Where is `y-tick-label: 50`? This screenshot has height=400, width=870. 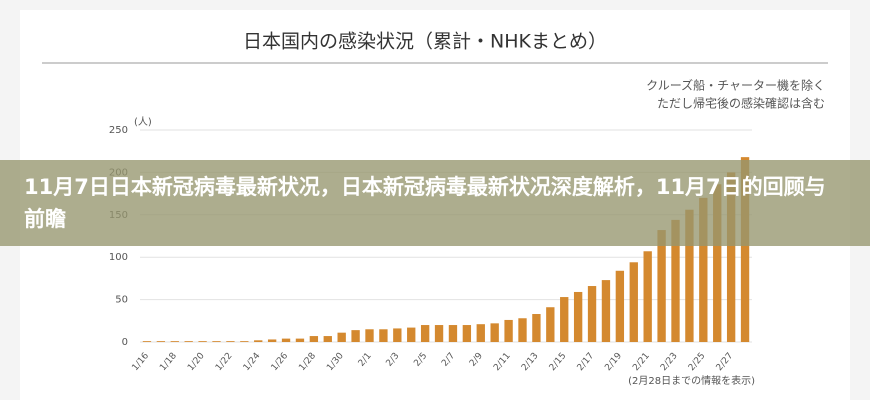
y-tick-label: 50 is located at coordinates (121, 300).